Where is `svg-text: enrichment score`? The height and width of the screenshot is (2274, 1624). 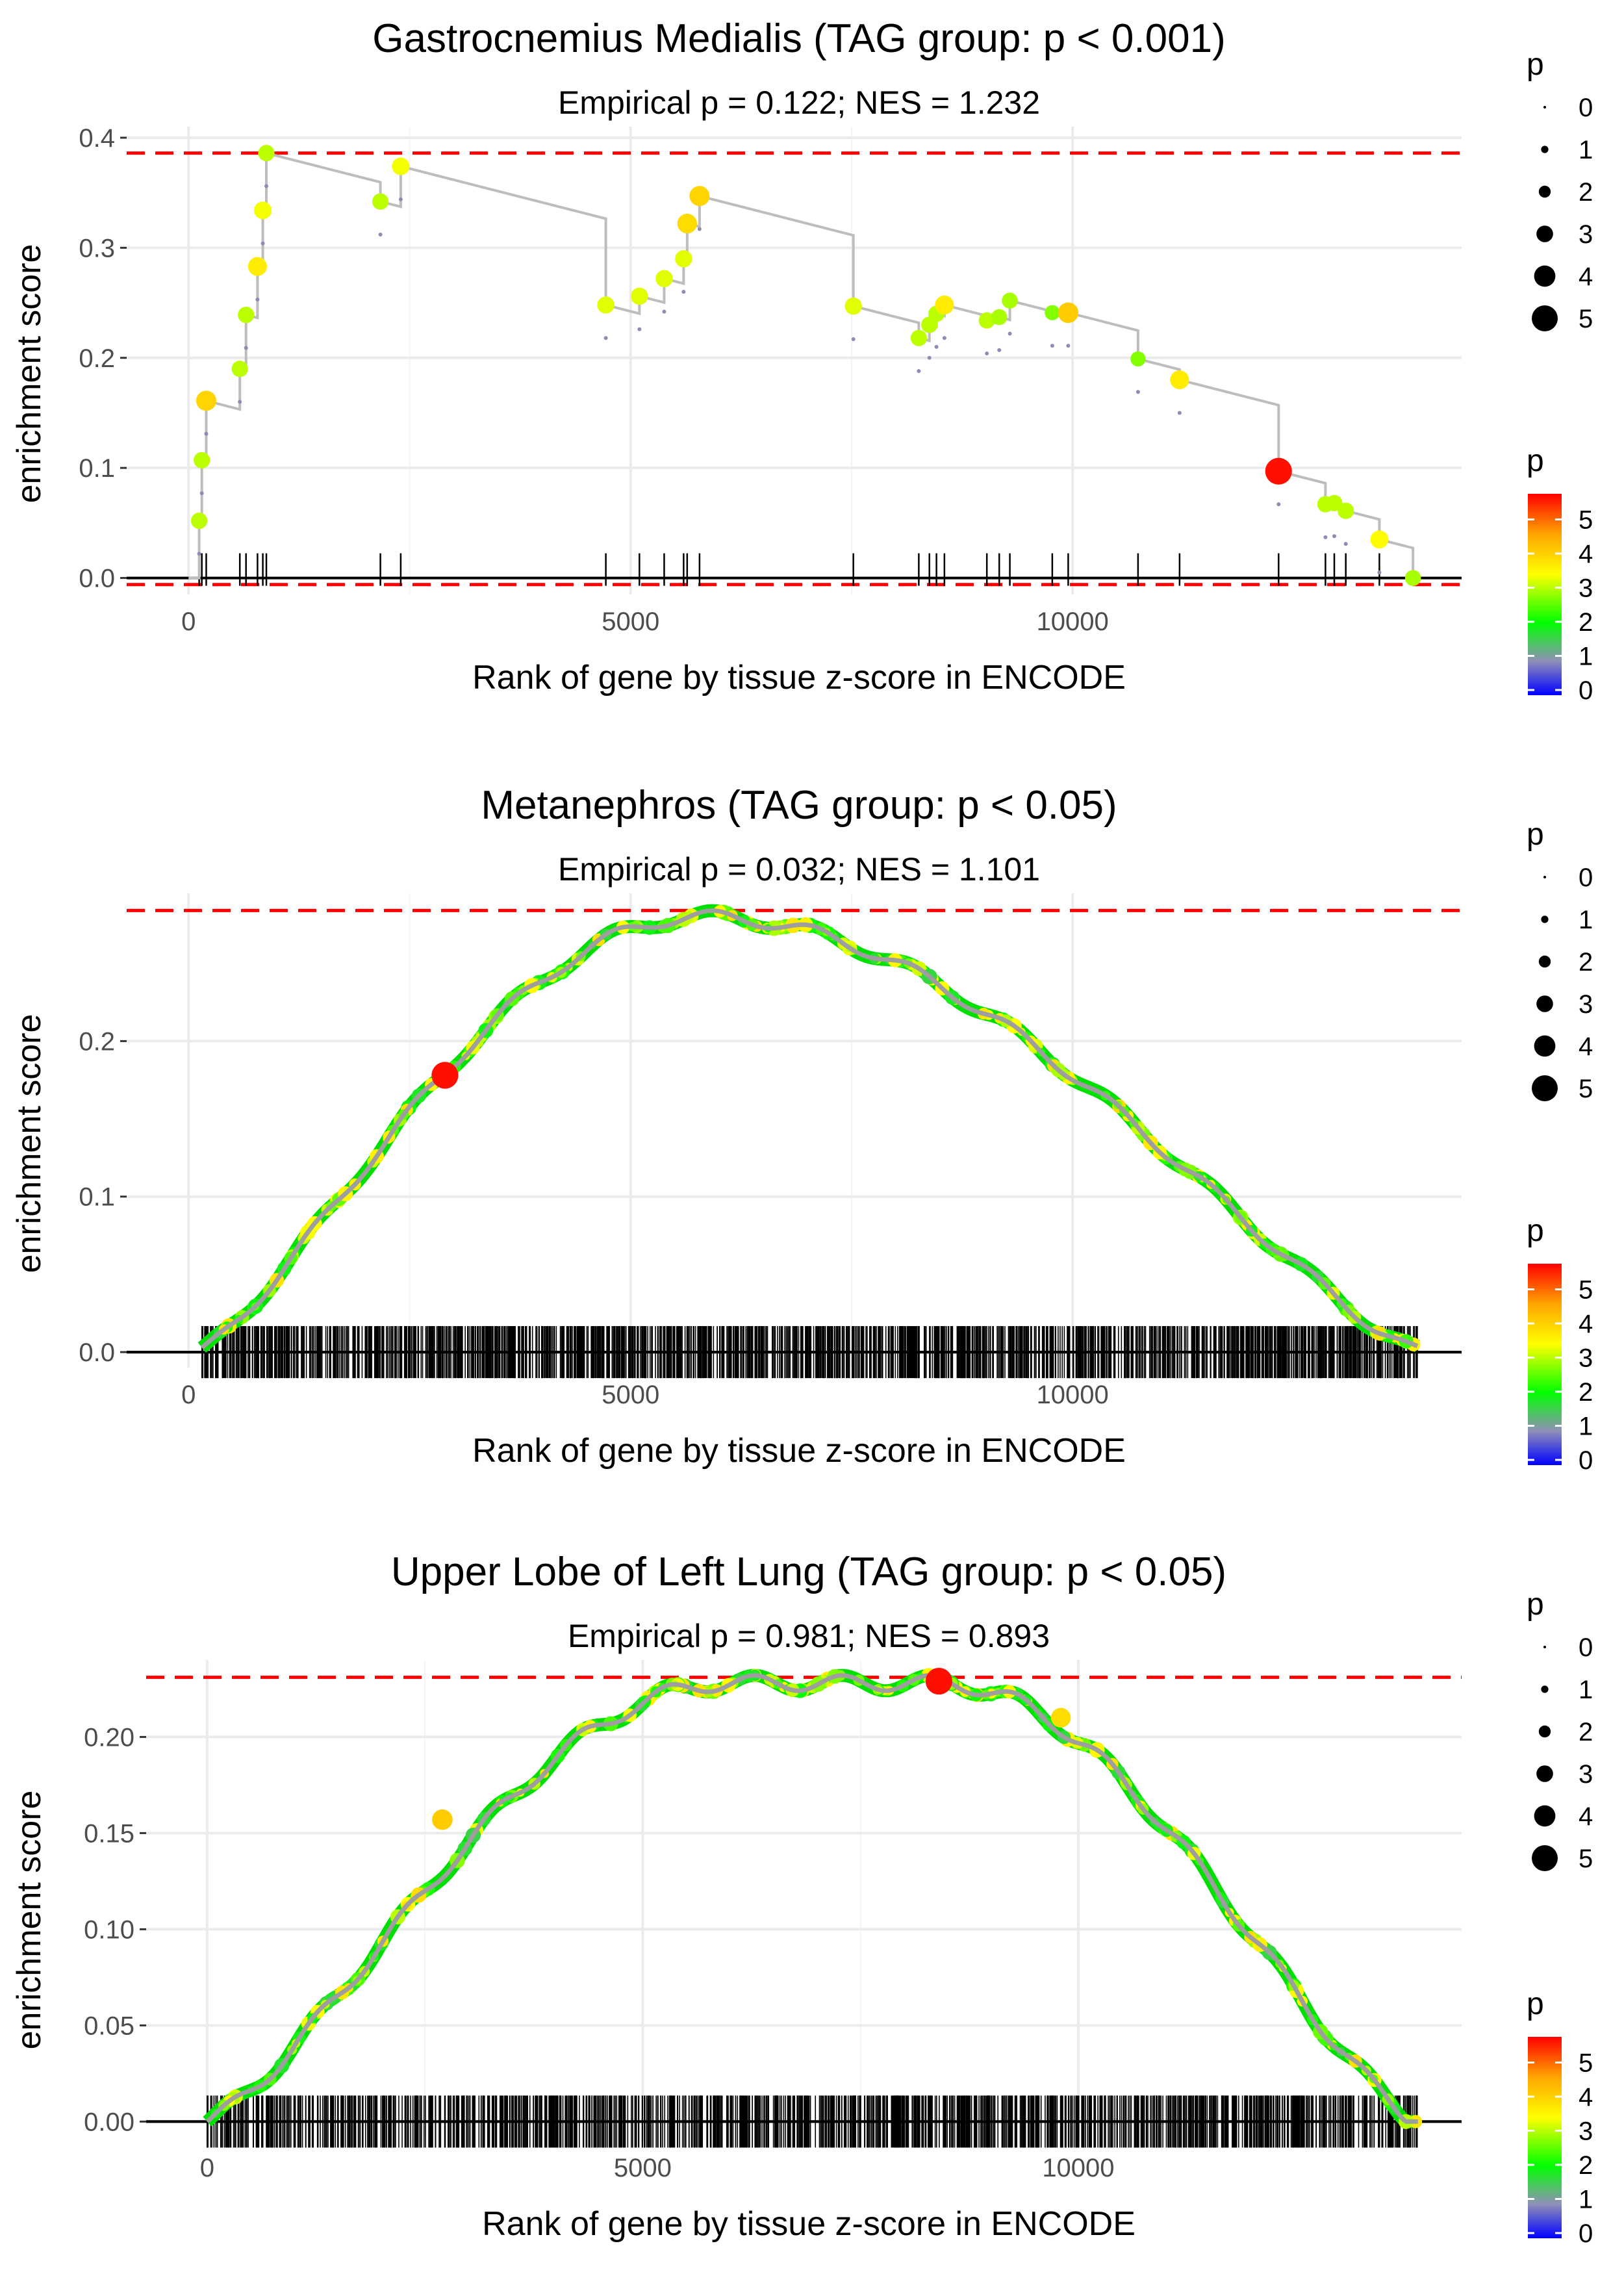 svg-text: enrichment score is located at coordinates (29, 1920).